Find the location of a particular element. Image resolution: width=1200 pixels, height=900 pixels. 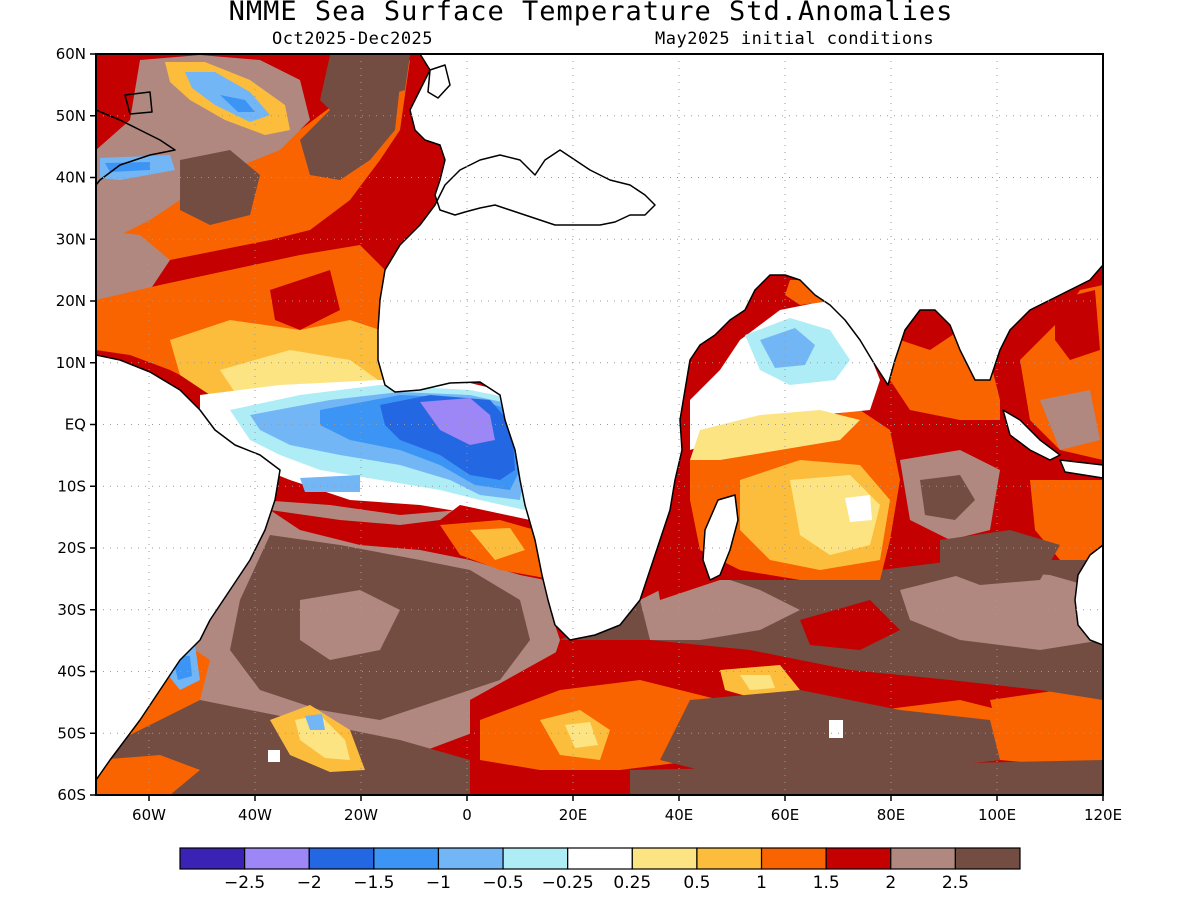

longitude-label: 20W is located at coordinates (361, 815).